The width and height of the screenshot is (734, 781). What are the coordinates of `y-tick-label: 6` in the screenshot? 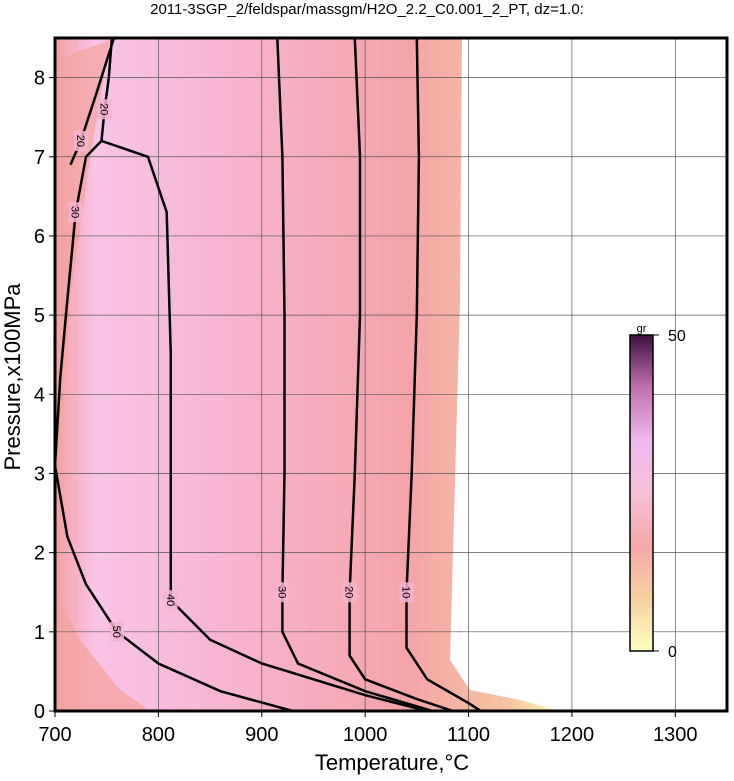 It's located at (39, 237).